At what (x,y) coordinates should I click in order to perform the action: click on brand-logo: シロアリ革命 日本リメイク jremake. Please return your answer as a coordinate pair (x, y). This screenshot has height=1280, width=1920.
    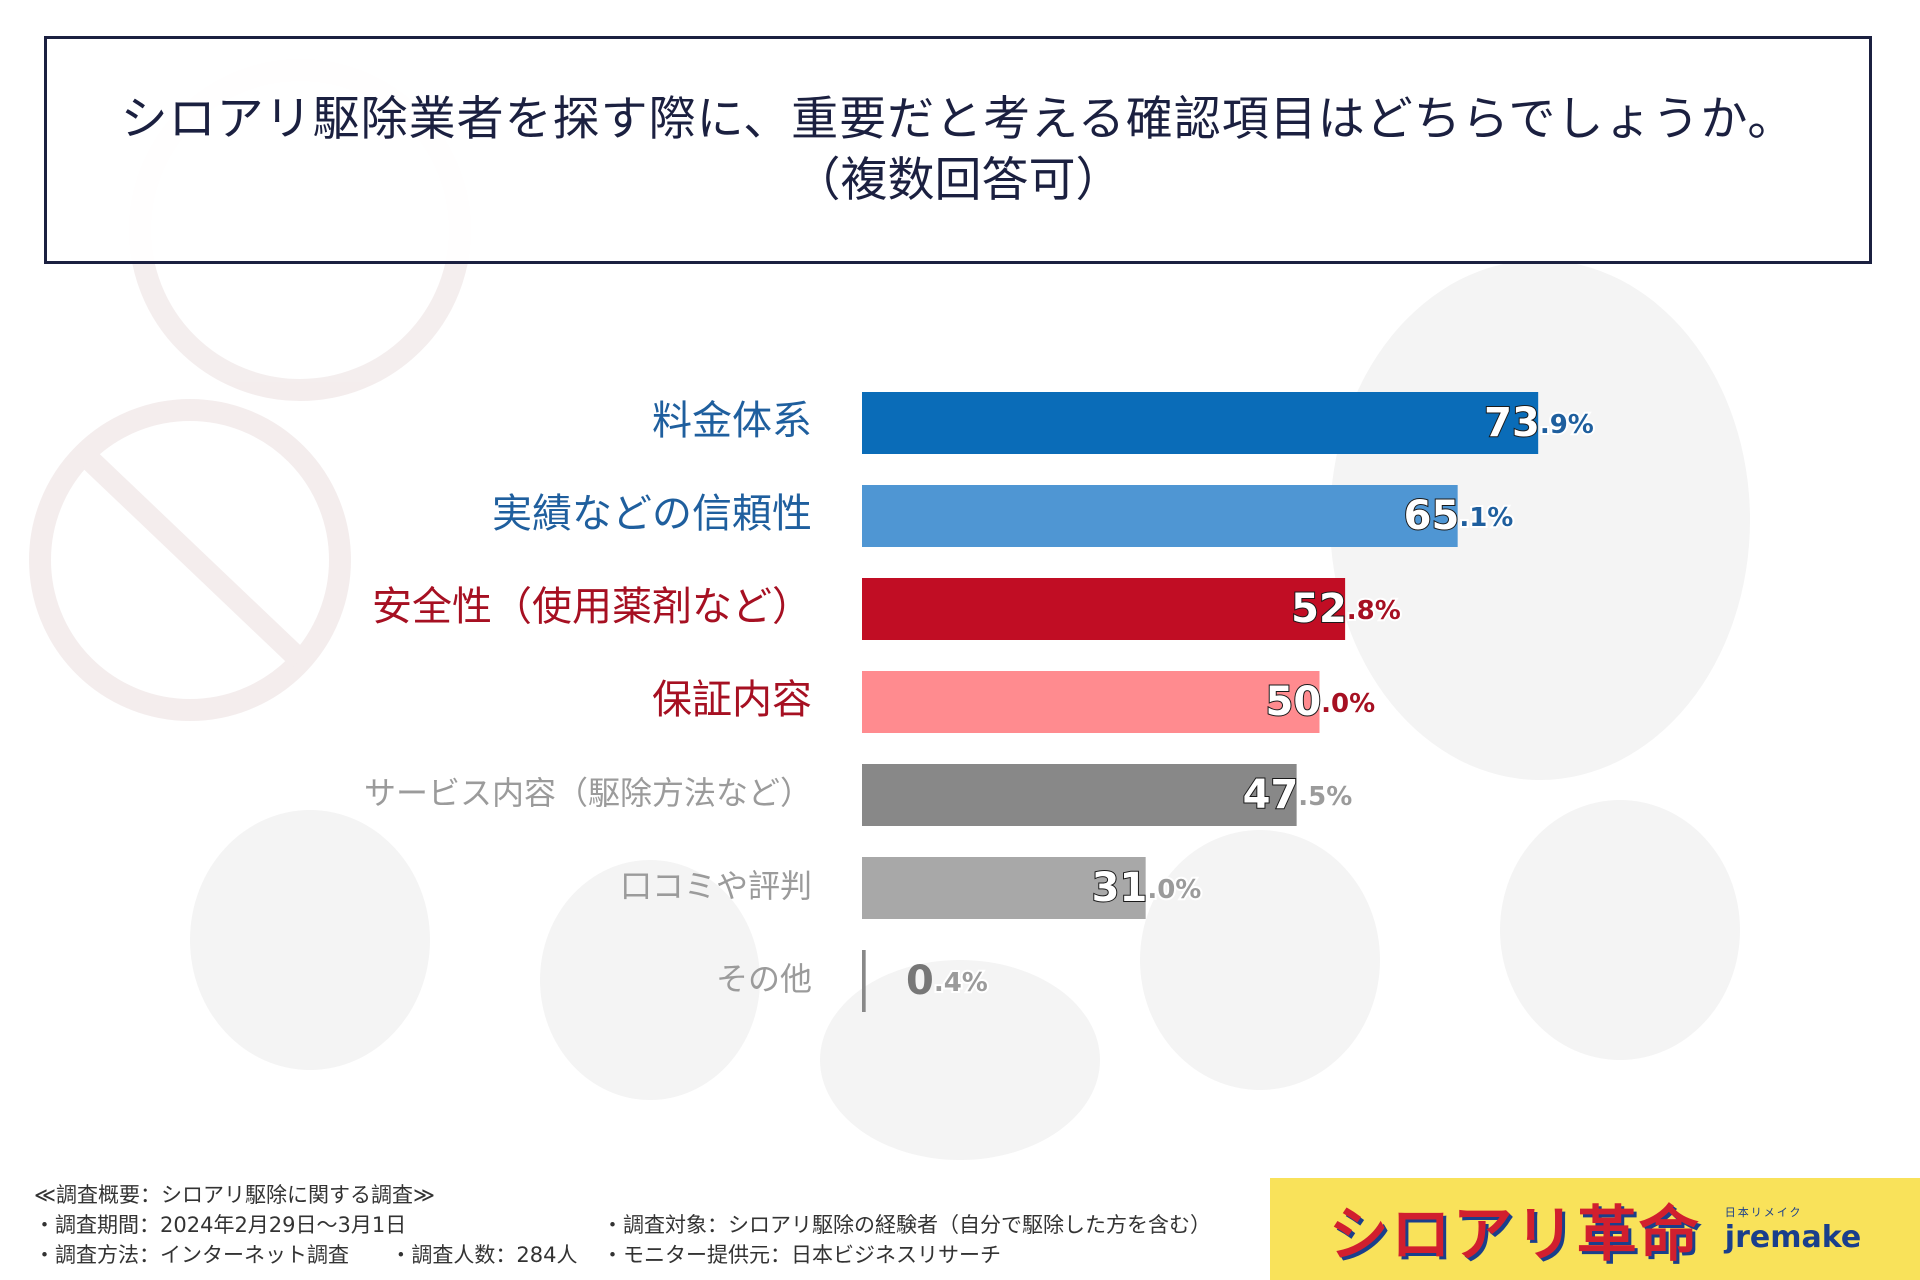
    Looking at the image, I should click on (1595, 1229).